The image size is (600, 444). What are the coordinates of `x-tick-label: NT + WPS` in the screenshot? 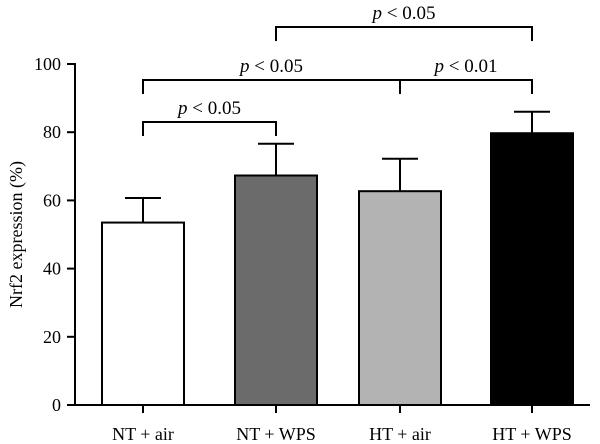 It's located at (276, 434).